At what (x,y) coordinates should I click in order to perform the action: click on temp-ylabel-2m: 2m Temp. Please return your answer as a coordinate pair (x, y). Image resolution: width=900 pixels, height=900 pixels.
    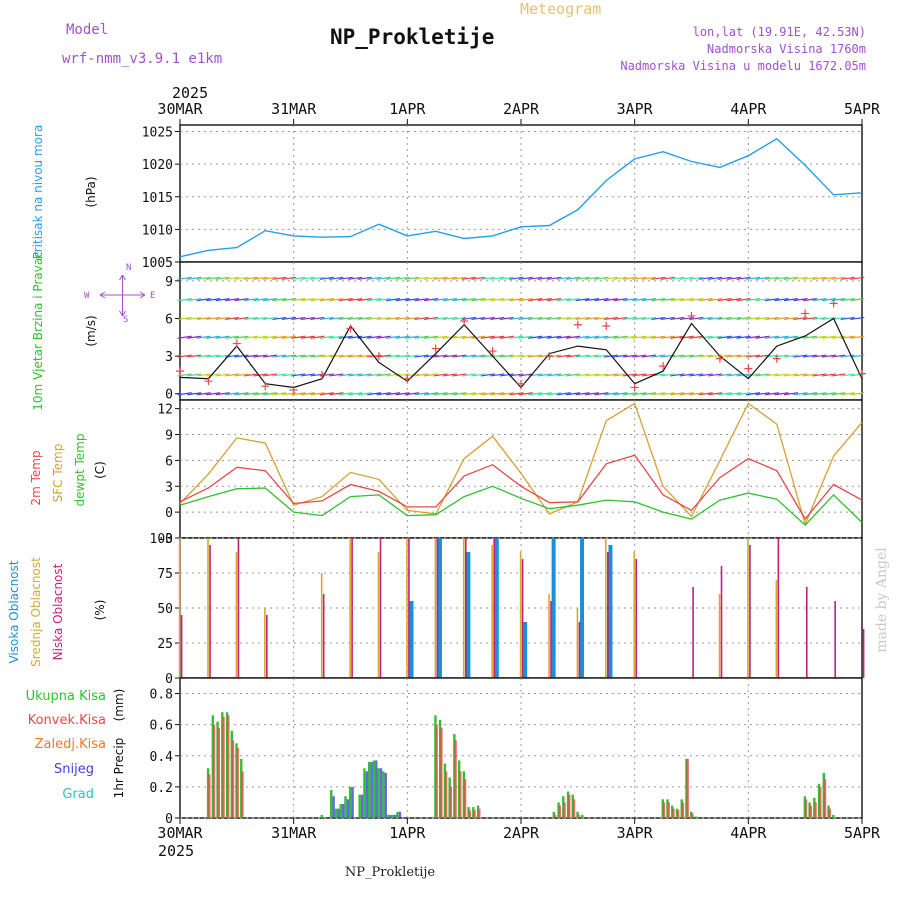
    Looking at the image, I should click on (36, 477).